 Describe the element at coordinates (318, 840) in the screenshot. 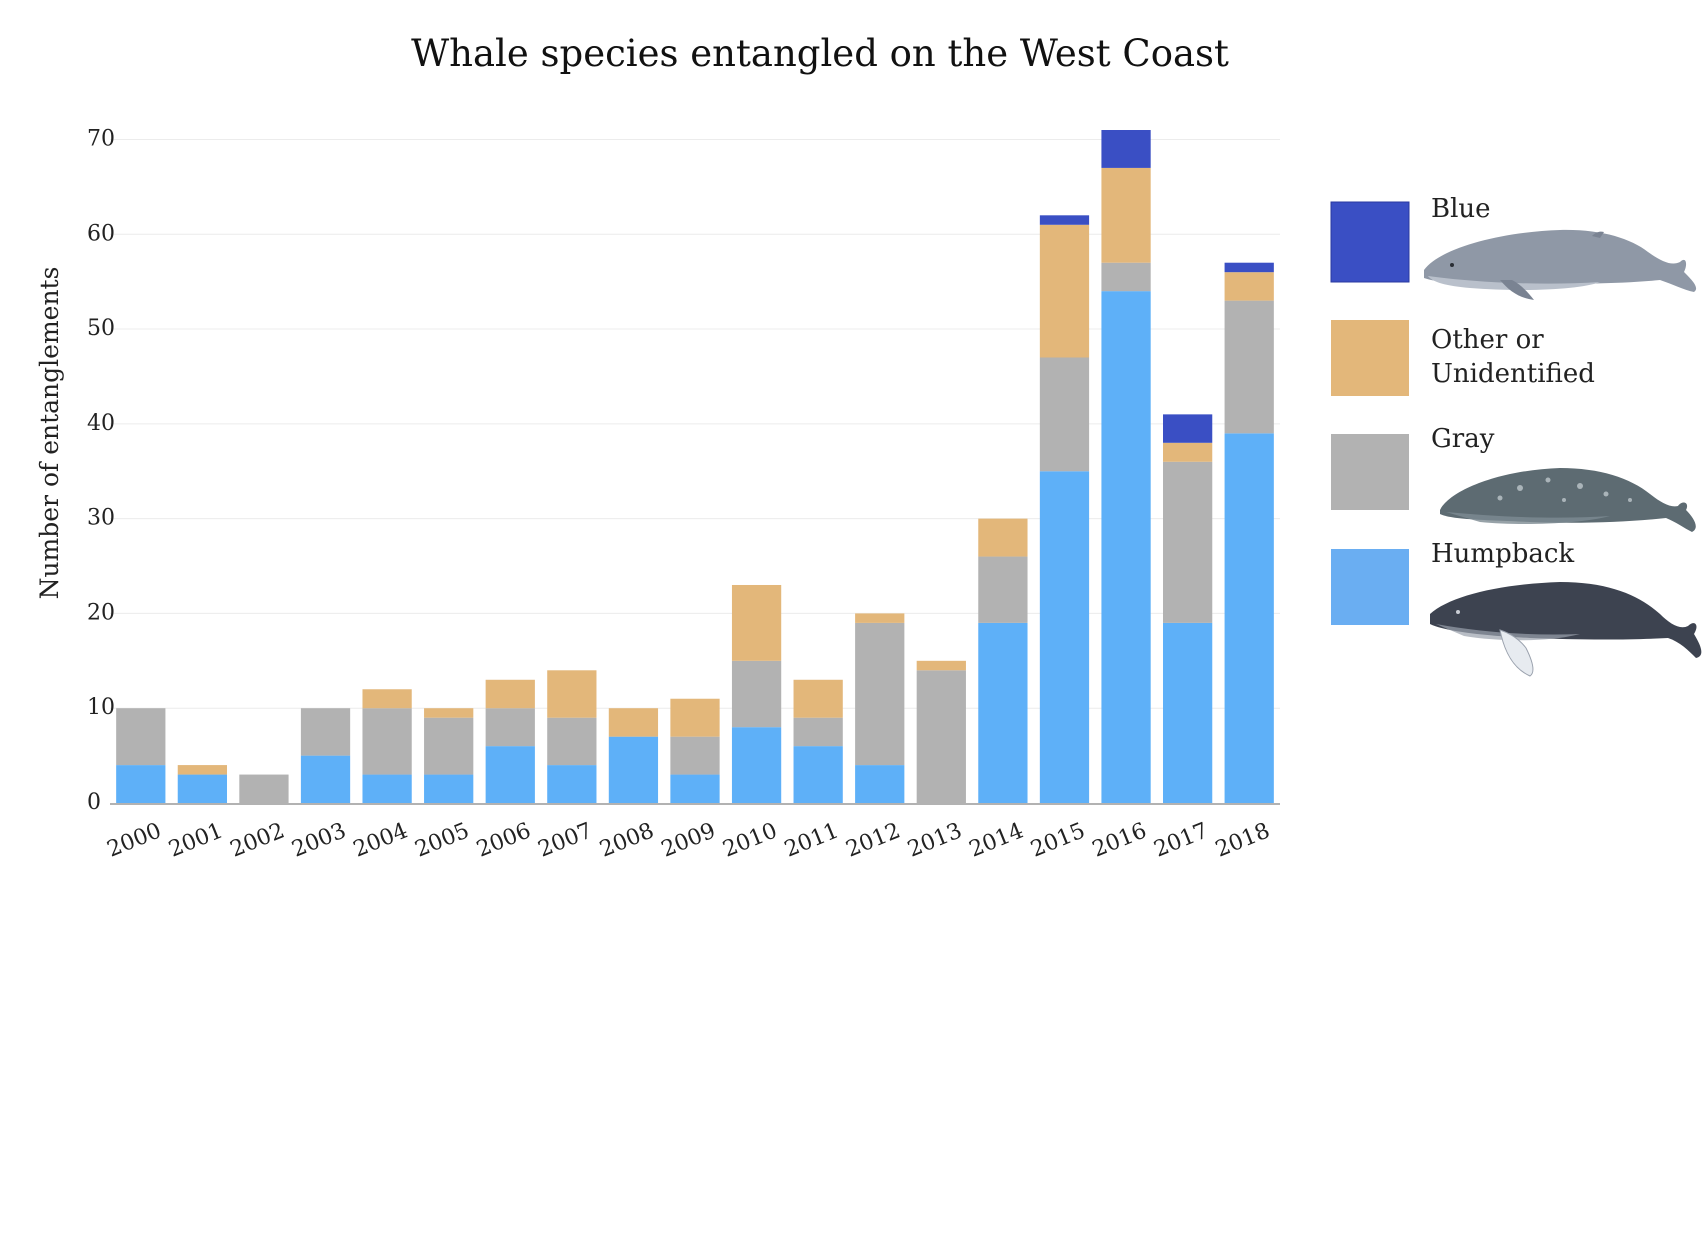

I see `x-tick-label: 2003` at that location.